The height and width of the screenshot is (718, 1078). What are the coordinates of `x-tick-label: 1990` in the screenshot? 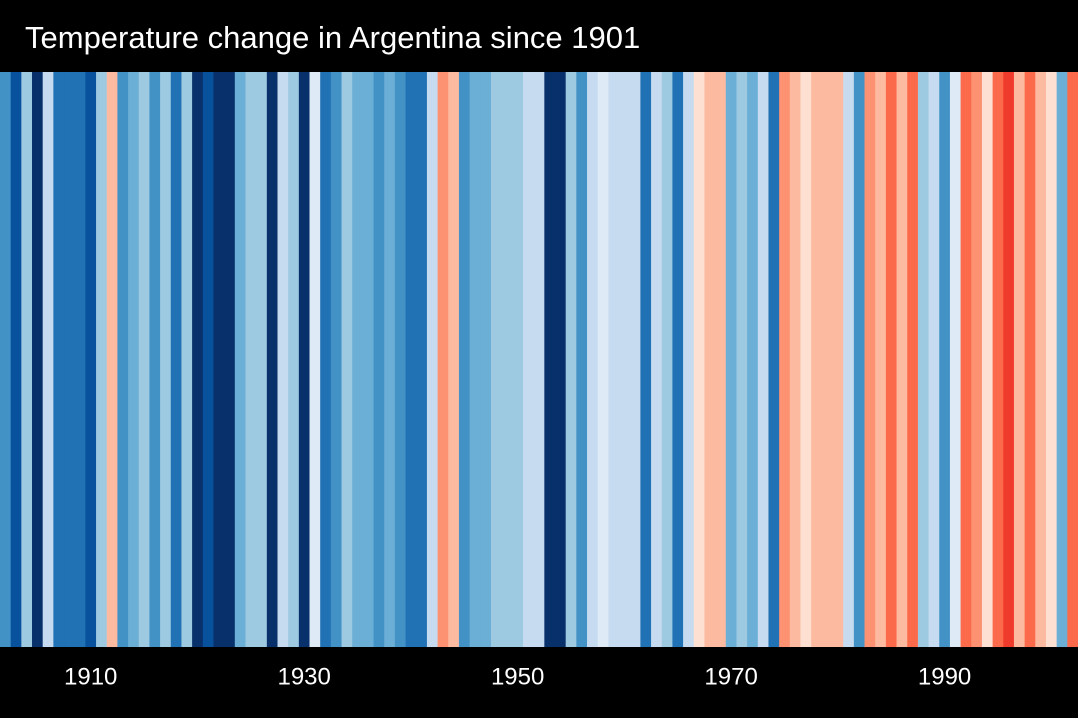 It's located at (944, 676).